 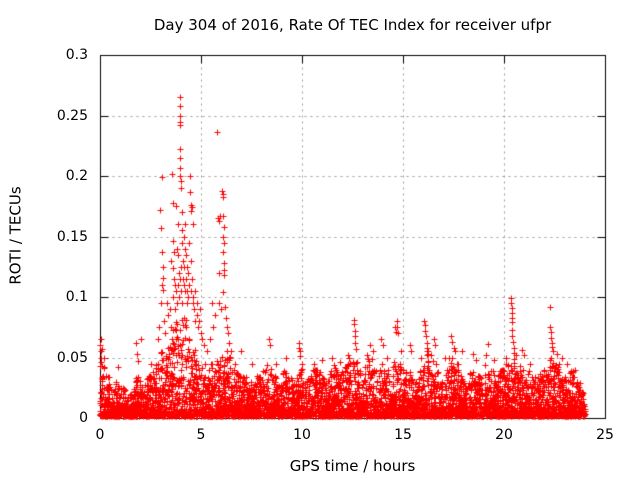 I want to click on x-tick-label: 20, so click(x=504, y=435).